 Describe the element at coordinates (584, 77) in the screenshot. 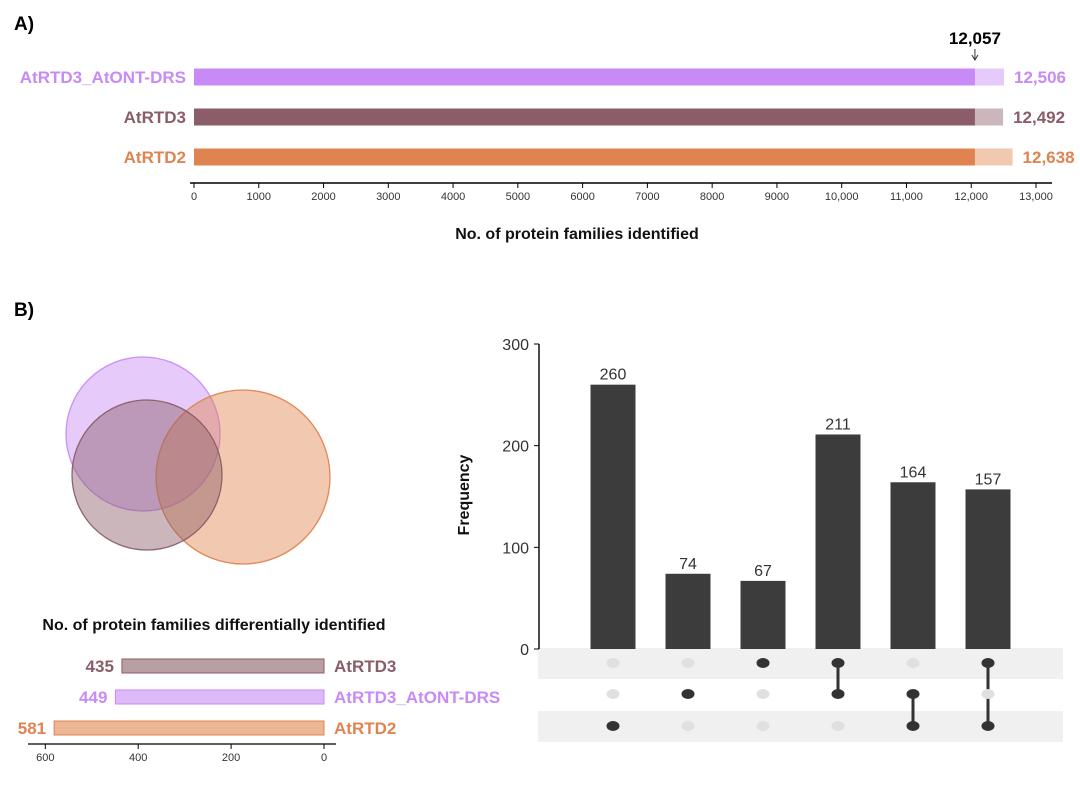

I see `bar-shared-atrtd3-atont-drs` at that location.